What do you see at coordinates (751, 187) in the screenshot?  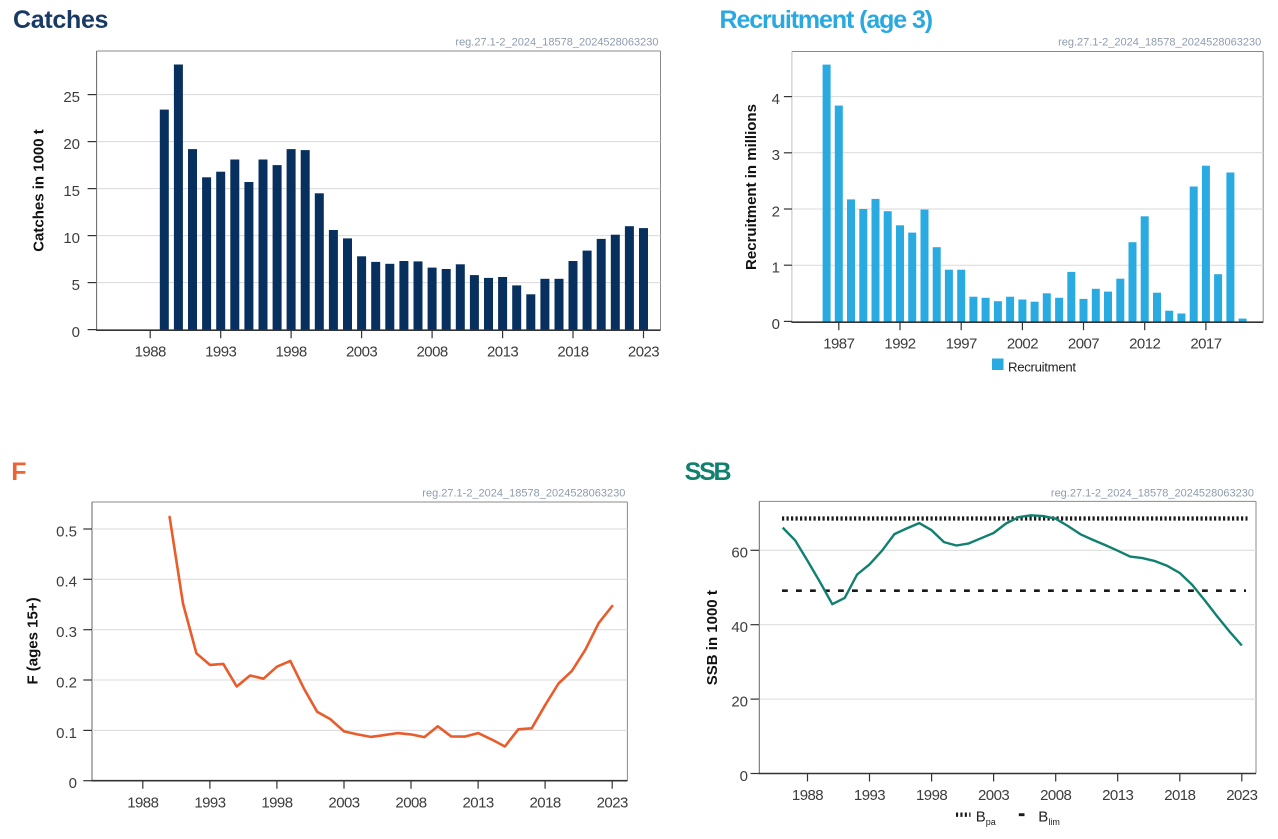 I see `svg-text: Recruitment in millions` at bounding box center [751, 187].